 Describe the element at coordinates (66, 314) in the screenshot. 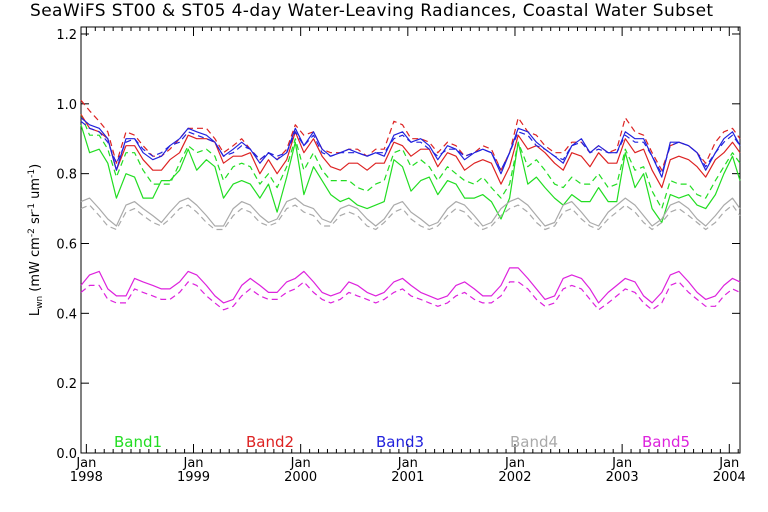

I see `y-tick-label: 0.4` at that location.